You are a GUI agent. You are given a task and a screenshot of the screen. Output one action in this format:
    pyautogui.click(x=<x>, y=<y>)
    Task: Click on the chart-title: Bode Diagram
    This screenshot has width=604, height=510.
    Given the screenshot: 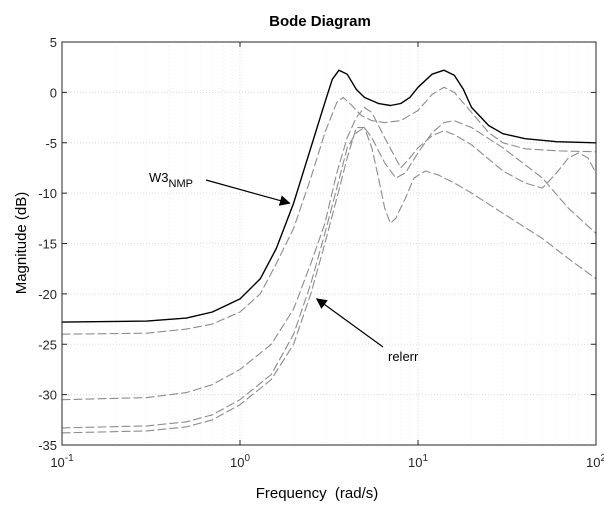 What is the action you would take?
    pyautogui.click(x=320, y=21)
    